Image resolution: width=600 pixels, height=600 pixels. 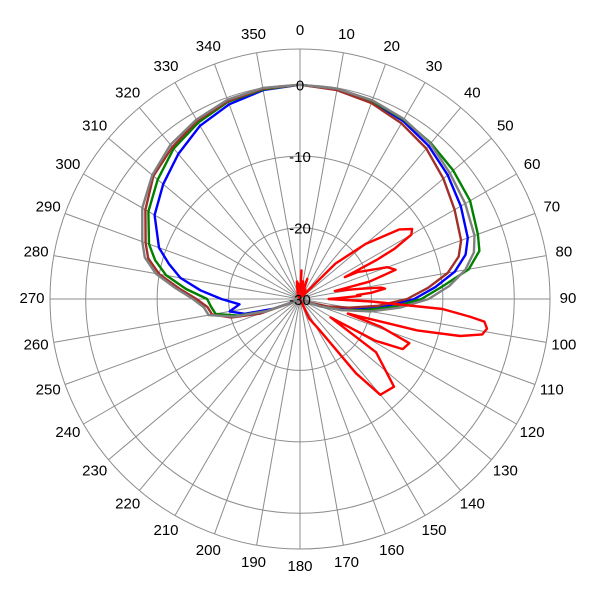 What do you see at coordinates (300, 30) in the screenshot?
I see `angle-tick-label: 0` at bounding box center [300, 30].